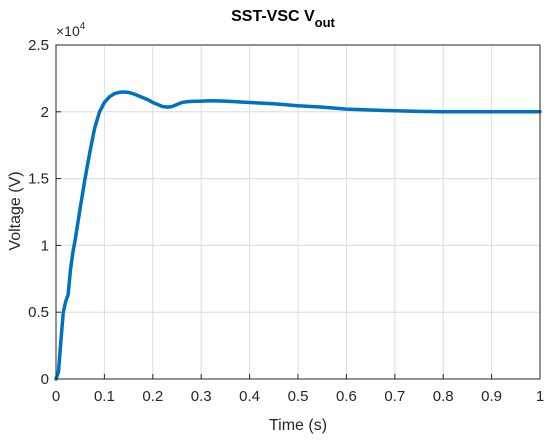  What do you see at coordinates (104, 396) in the screenshot?
I see `x-tick-label: 0.1` at bounding box center [104, 396].